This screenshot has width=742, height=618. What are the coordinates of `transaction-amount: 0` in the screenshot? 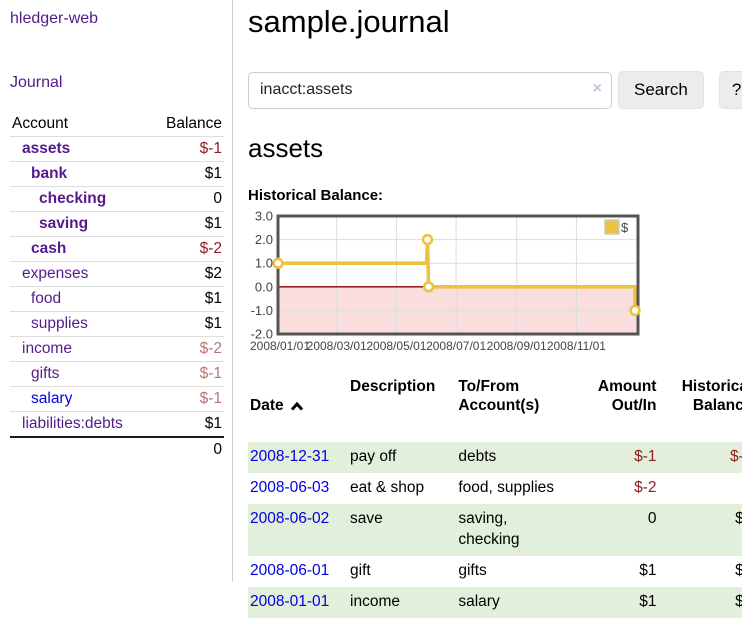 It's located at (652, 518).